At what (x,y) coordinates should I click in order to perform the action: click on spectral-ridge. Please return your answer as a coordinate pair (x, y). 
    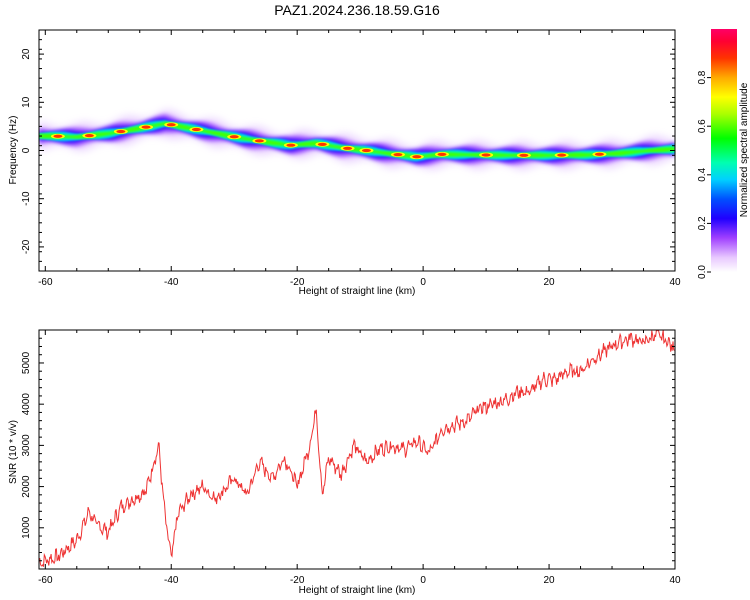
    Looking at the image, I should click on (357, 139).